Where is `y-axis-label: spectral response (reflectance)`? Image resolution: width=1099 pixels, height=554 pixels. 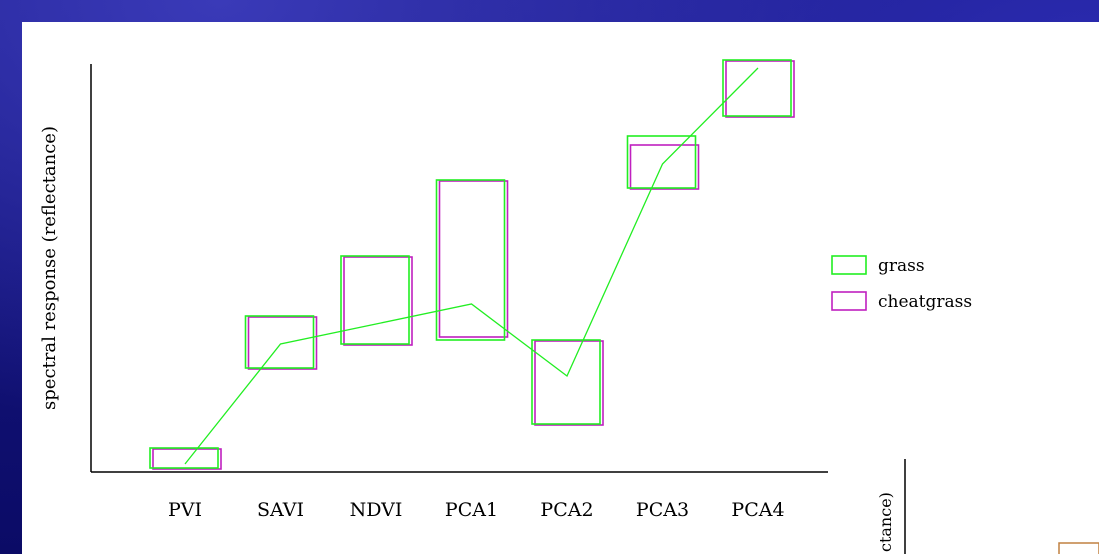 y-axis-label: spectral response (reflectance) is located at coordinates (49, 268).